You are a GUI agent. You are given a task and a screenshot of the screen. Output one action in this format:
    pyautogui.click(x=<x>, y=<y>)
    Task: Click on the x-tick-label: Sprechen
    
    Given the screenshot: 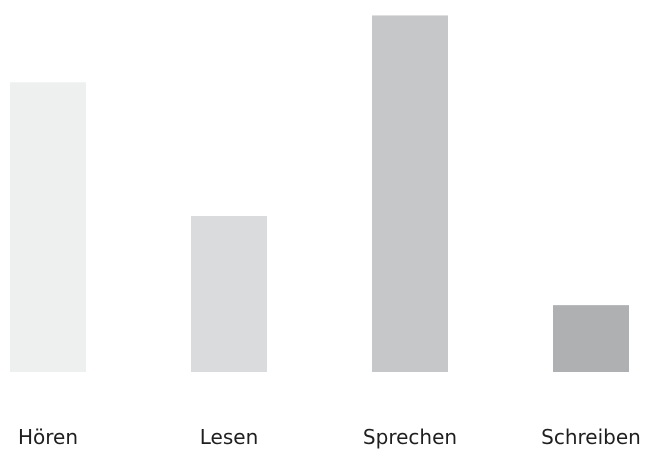 What is the action you would take?
    pyautogui.click(x=410, y=437)
    